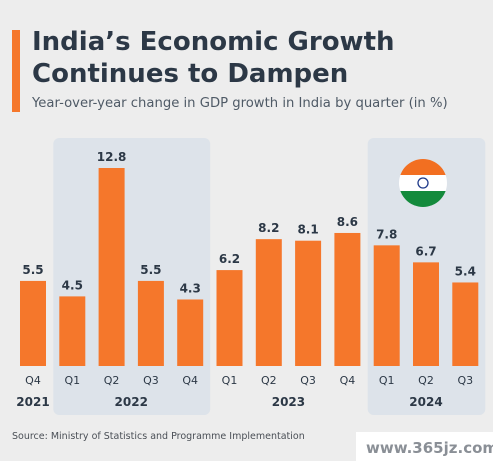 This screenshot has width=493, height=461. Describe the element at coordinates (190, 74) in the screenshot. I see `chart-title-line-2: Continues to Dampen` at that location.